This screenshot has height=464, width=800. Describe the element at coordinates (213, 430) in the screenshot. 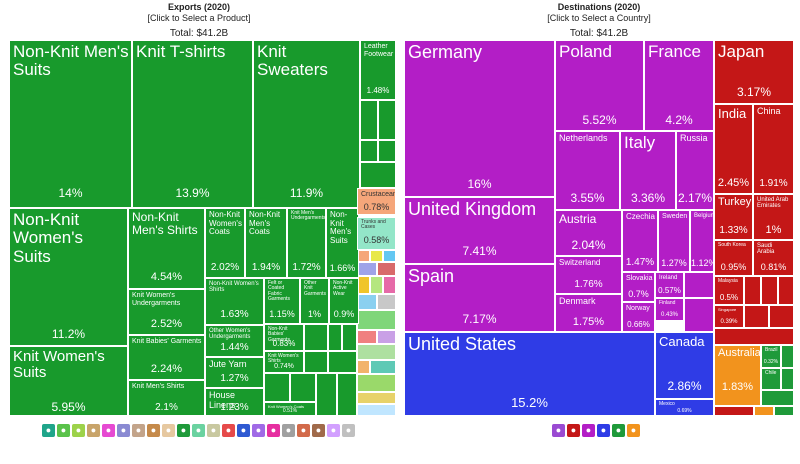

I see `stone-icon: ●` at that location.